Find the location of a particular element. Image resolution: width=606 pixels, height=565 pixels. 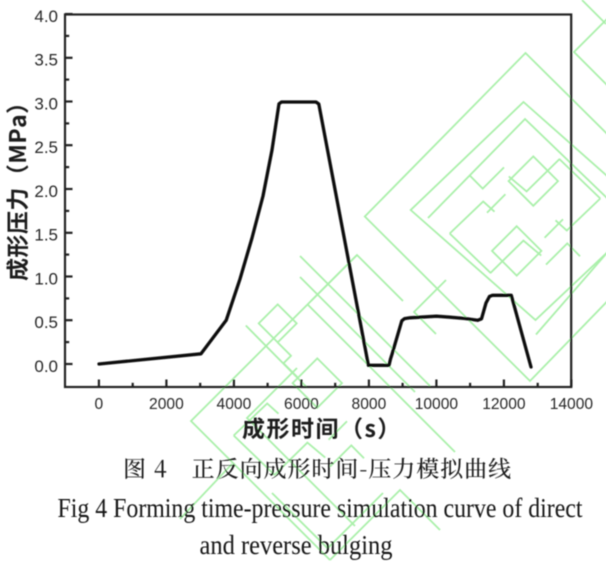

svg-text: 2.5 is located at coordinates (46, 147).